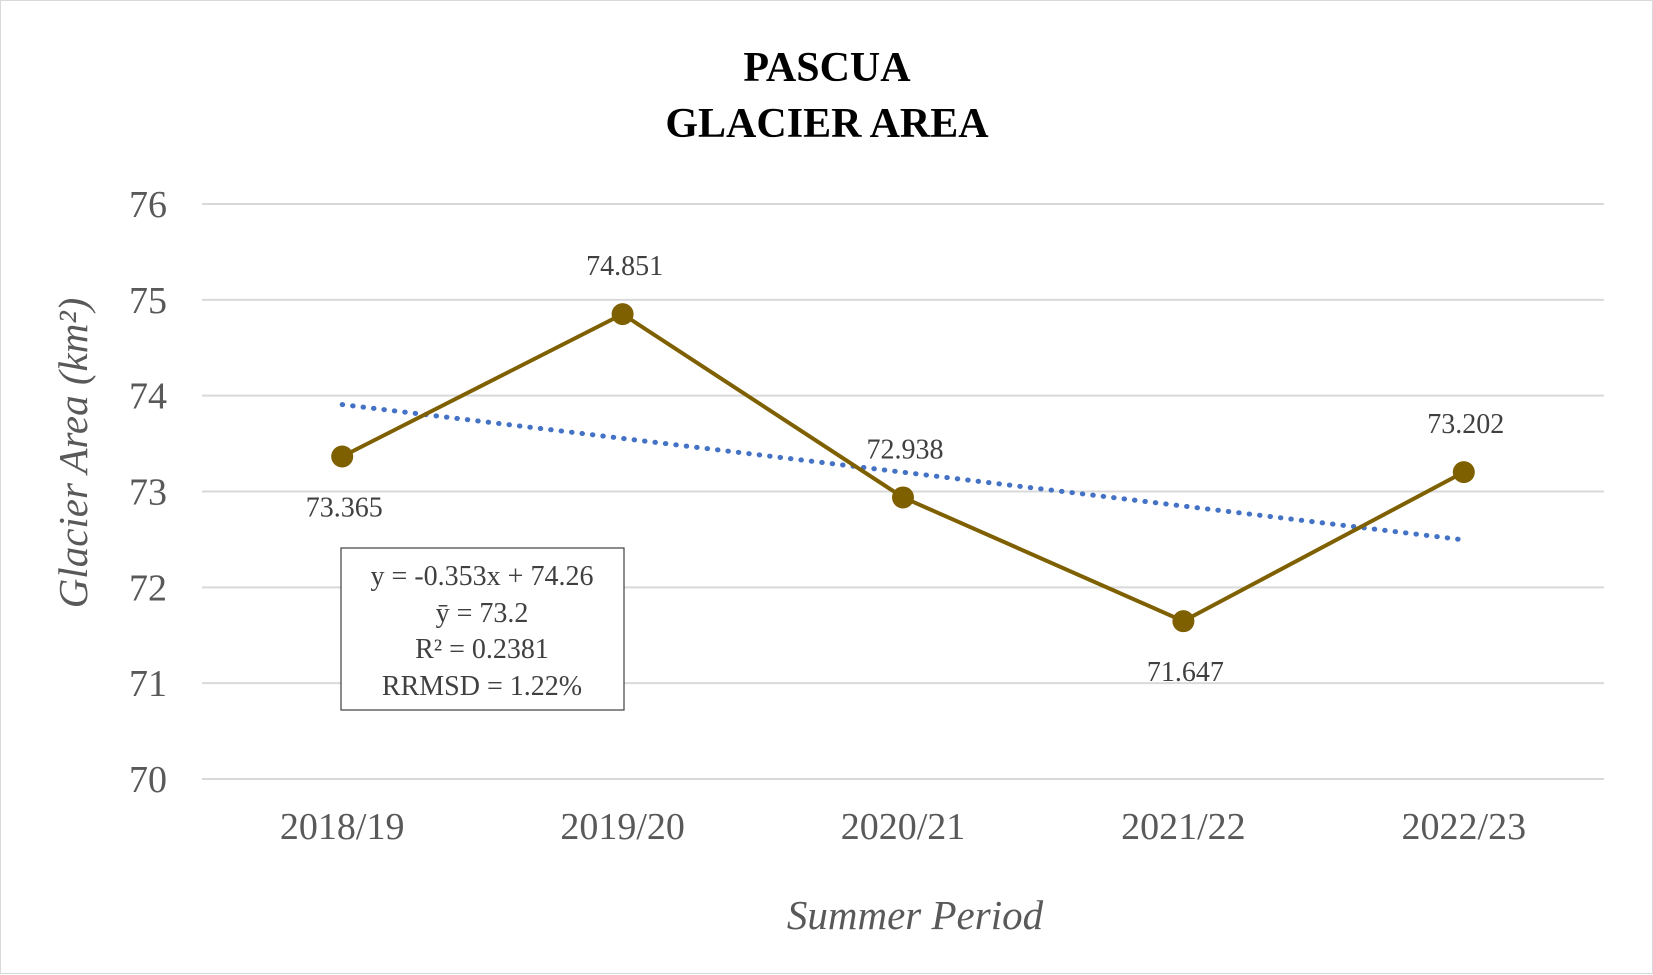 The height and width of the screenshot is (975, 1653). Describe the element at coordinates (342, 827) in the screenshot. I see `x-tick-label: 2018/19` at that location.